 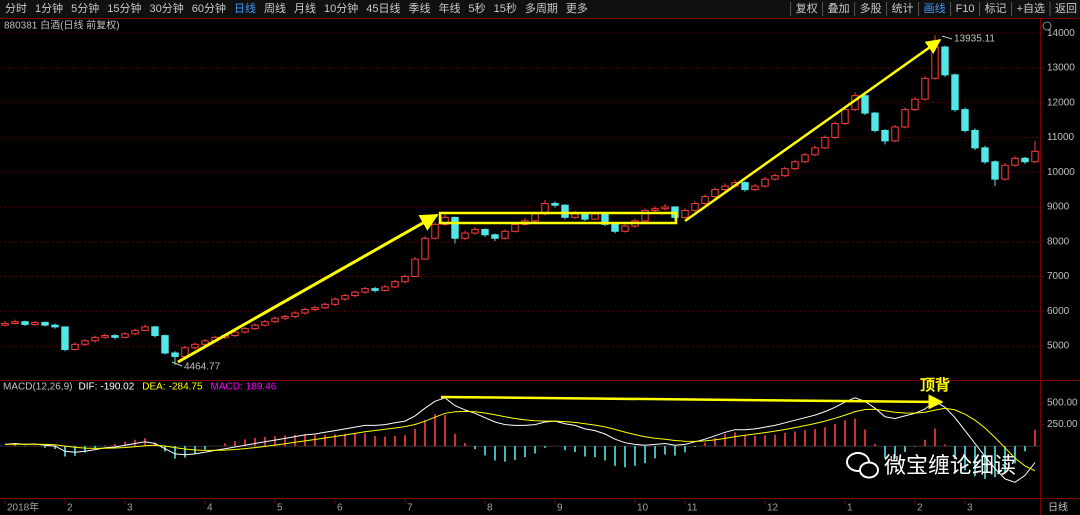 What do you see at coordinates (167, 8) in the screenshot?
I see `period-button: 30分钟` at bounding box center [167, 8].